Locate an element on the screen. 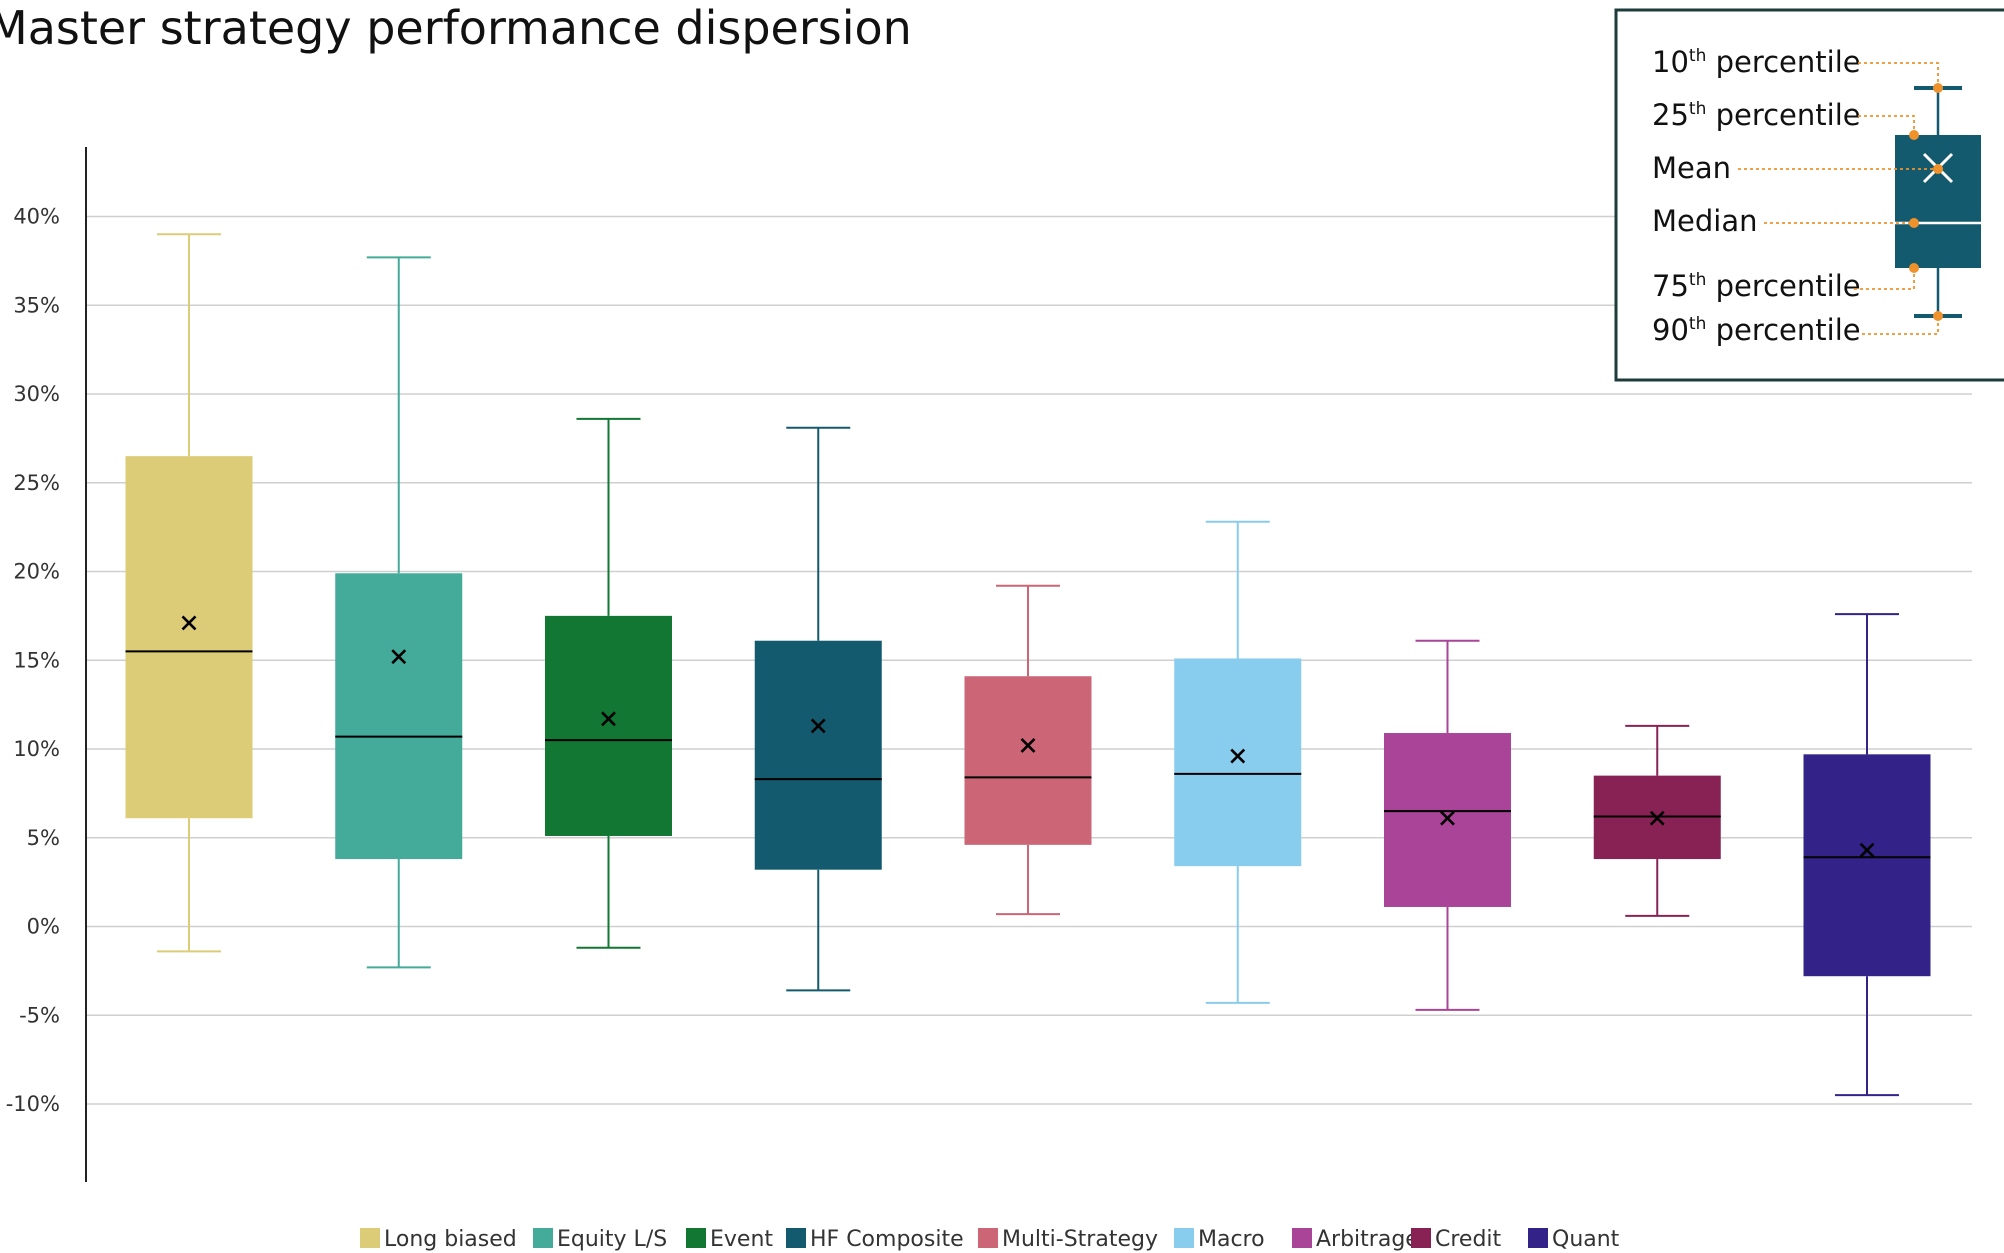  key-label-90-percentile: 90th percentile is located at coordinates (1797, 329).